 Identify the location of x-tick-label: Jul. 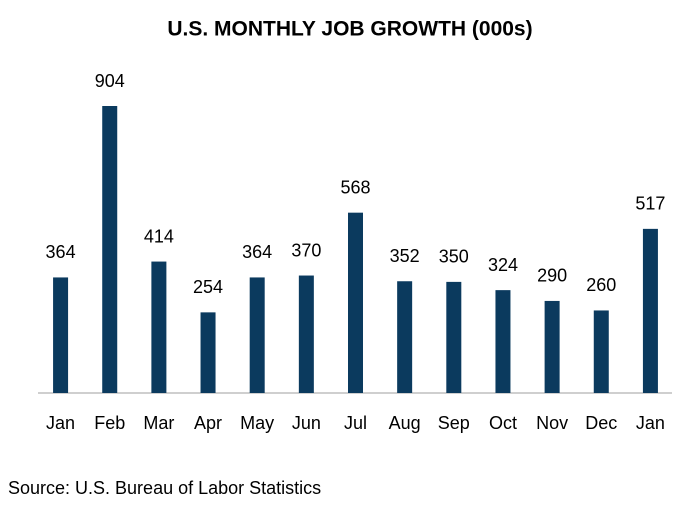
(355, 423).